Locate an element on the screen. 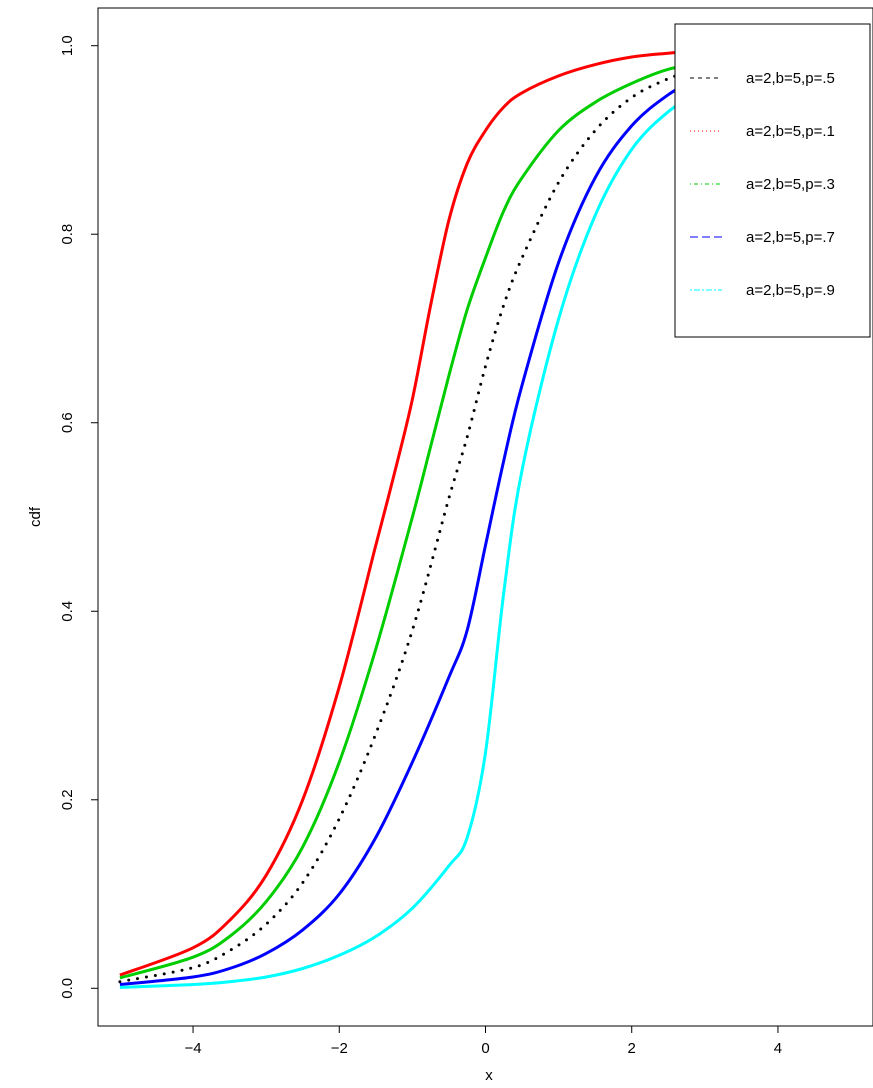  legend-label: a=2,b=5,p=.1 is located at coordinates (790, 131).